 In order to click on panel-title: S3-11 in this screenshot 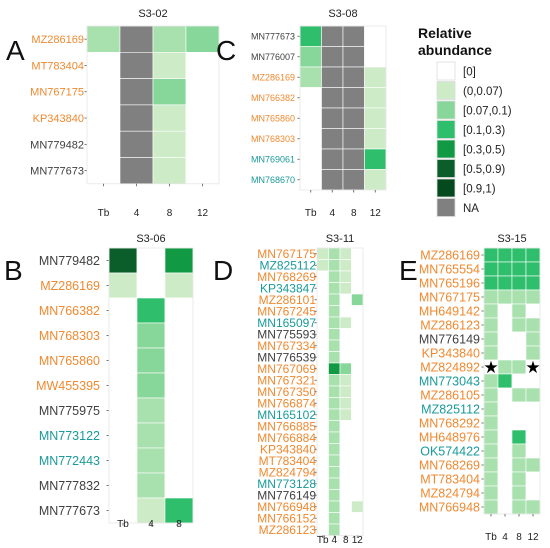, I will do `click(340, 239)`.